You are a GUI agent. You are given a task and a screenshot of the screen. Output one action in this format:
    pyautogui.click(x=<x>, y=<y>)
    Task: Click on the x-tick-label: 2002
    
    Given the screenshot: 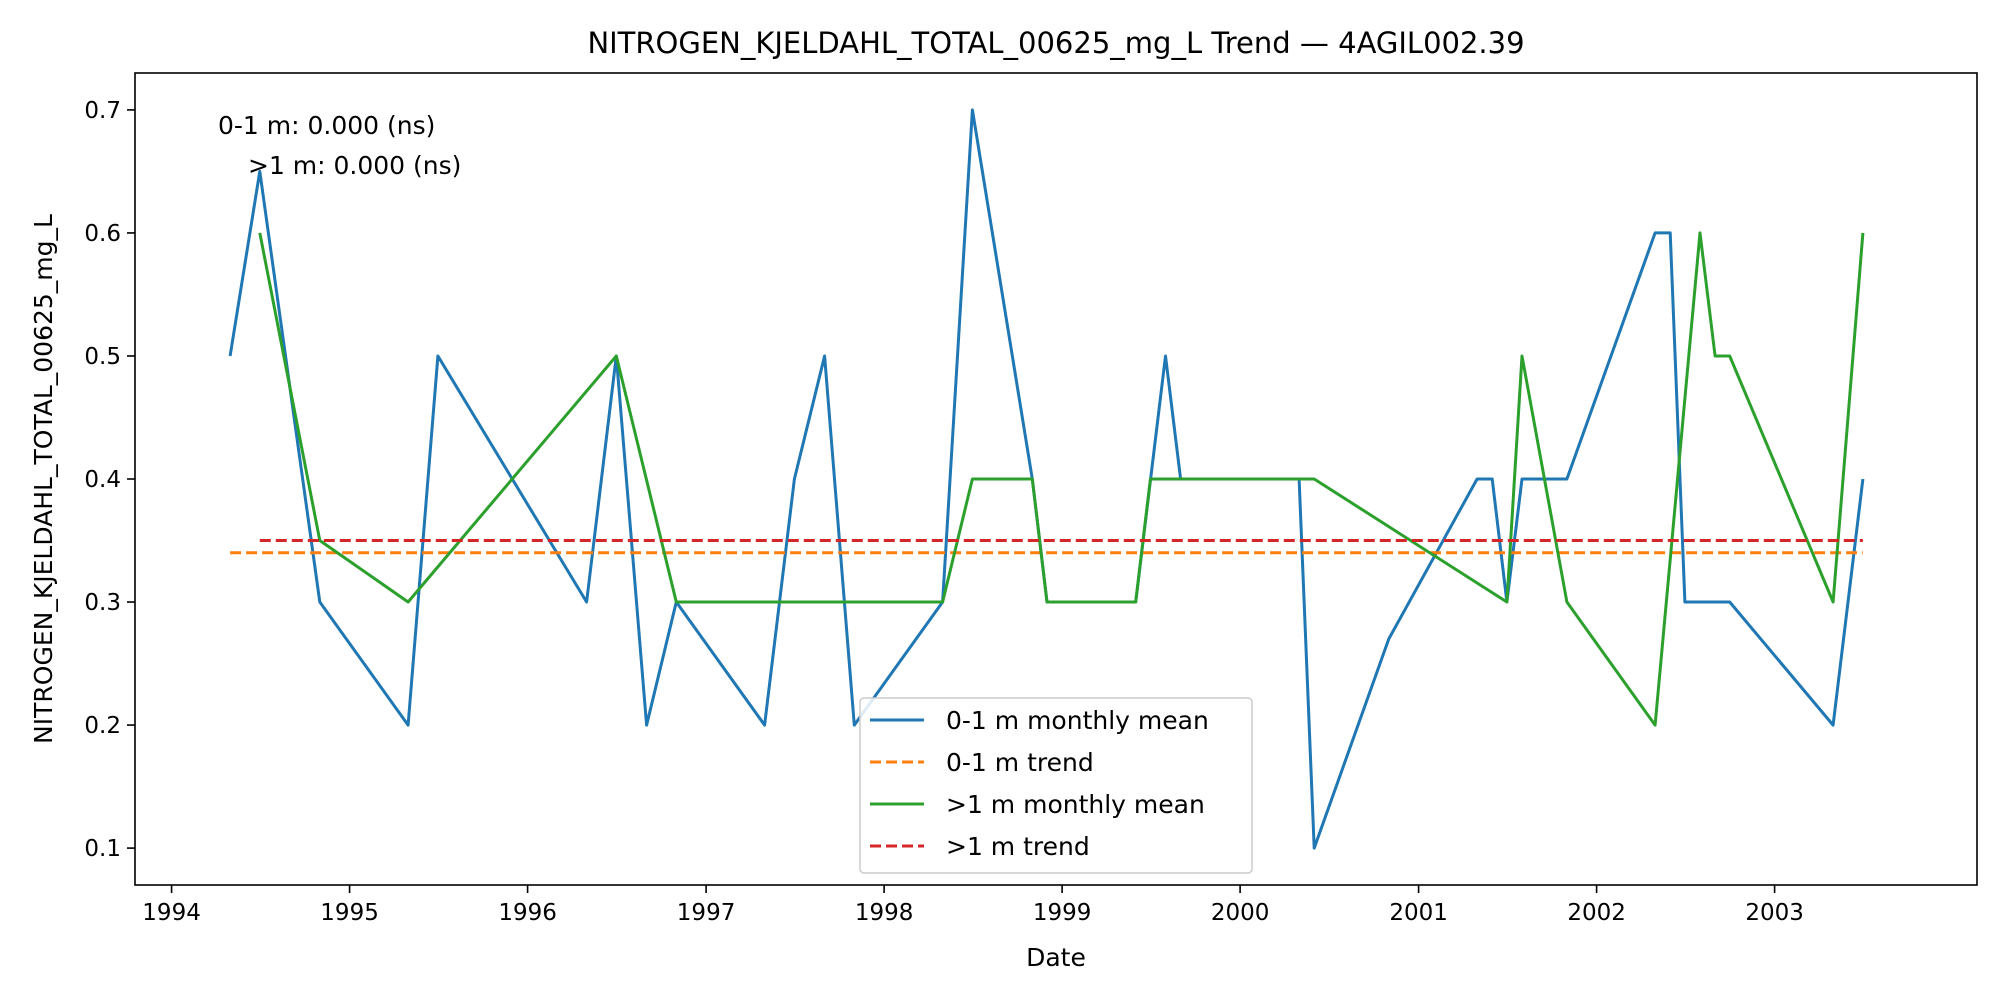 What is the action you would take?
    pyautogui.click(x=1596, y=913)
    